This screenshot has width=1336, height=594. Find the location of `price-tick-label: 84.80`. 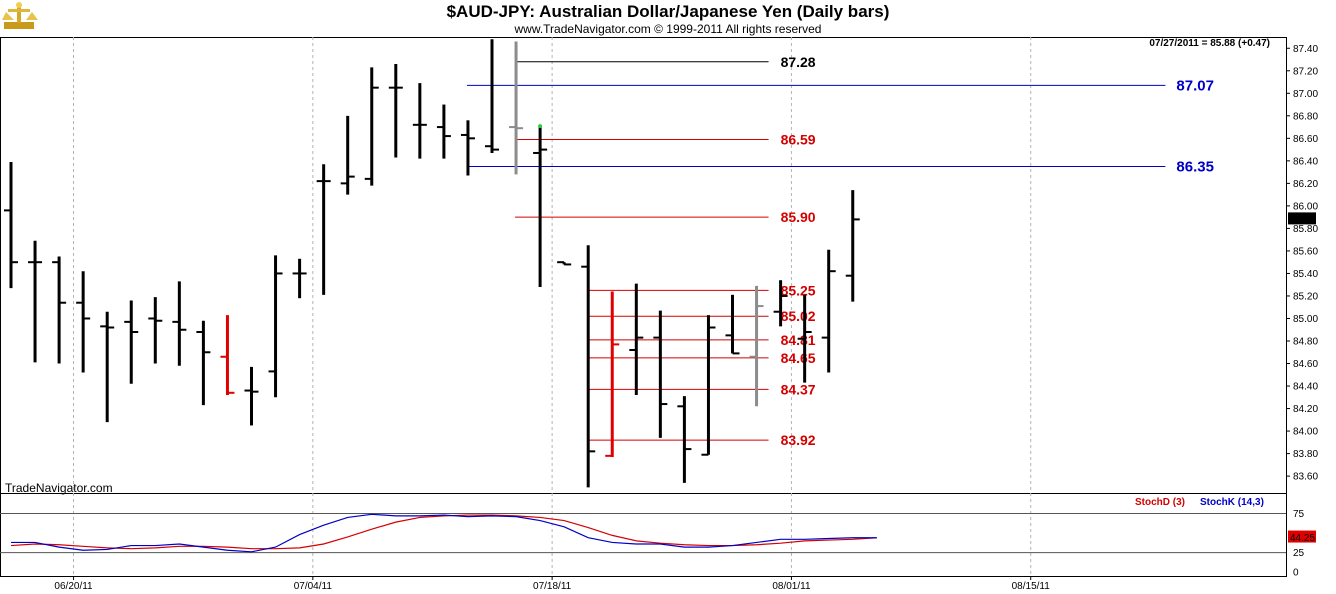

price-tick-label: 84.80 is located at coordinates (1305, 342).